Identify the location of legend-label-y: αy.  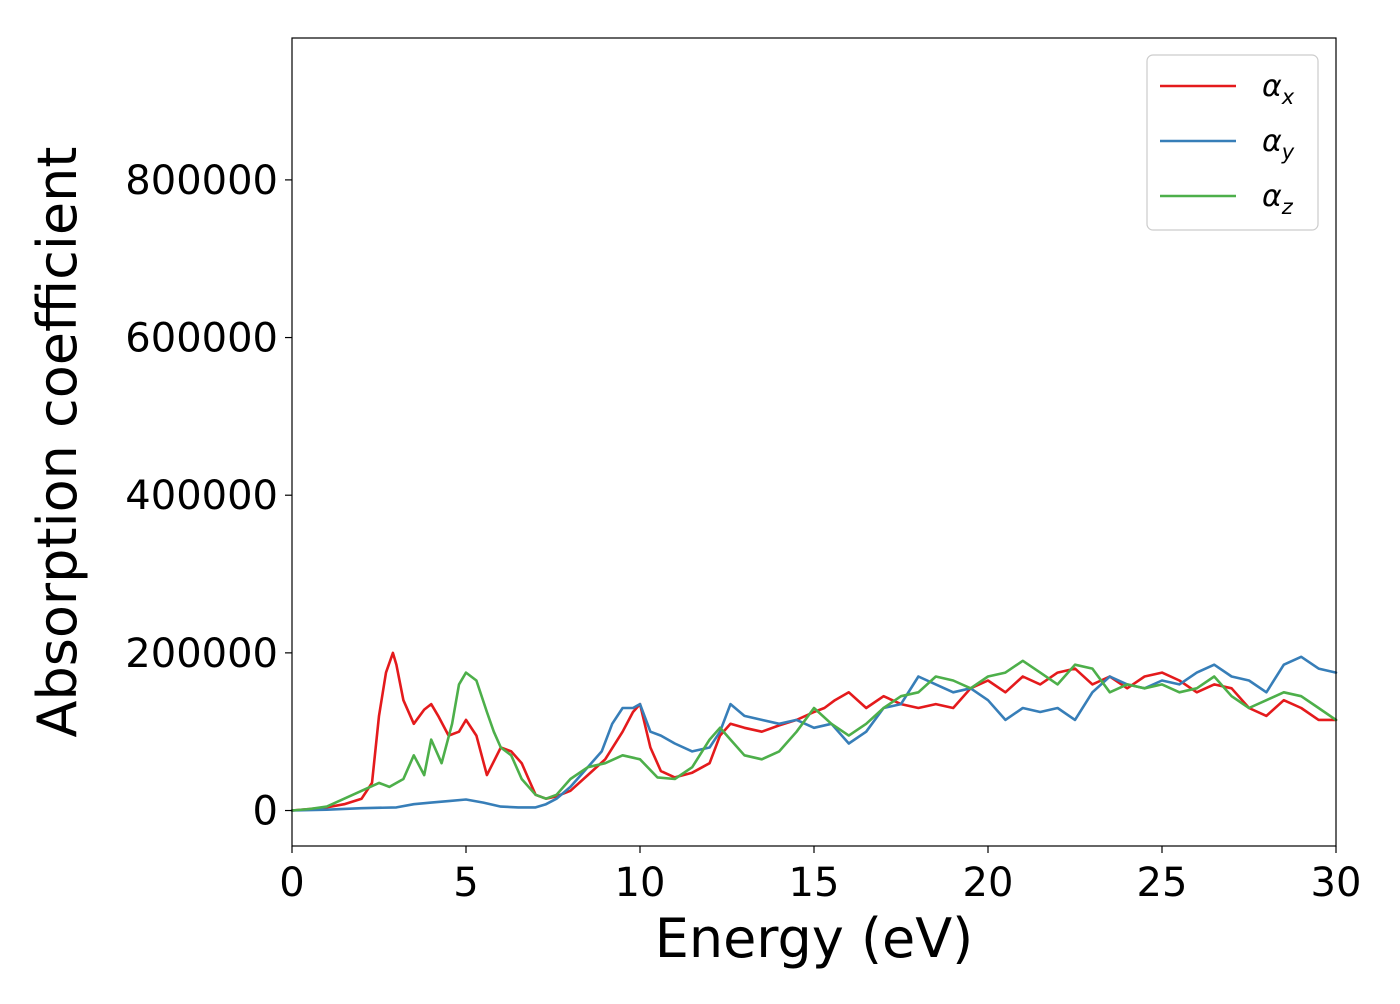
(1278, 144).